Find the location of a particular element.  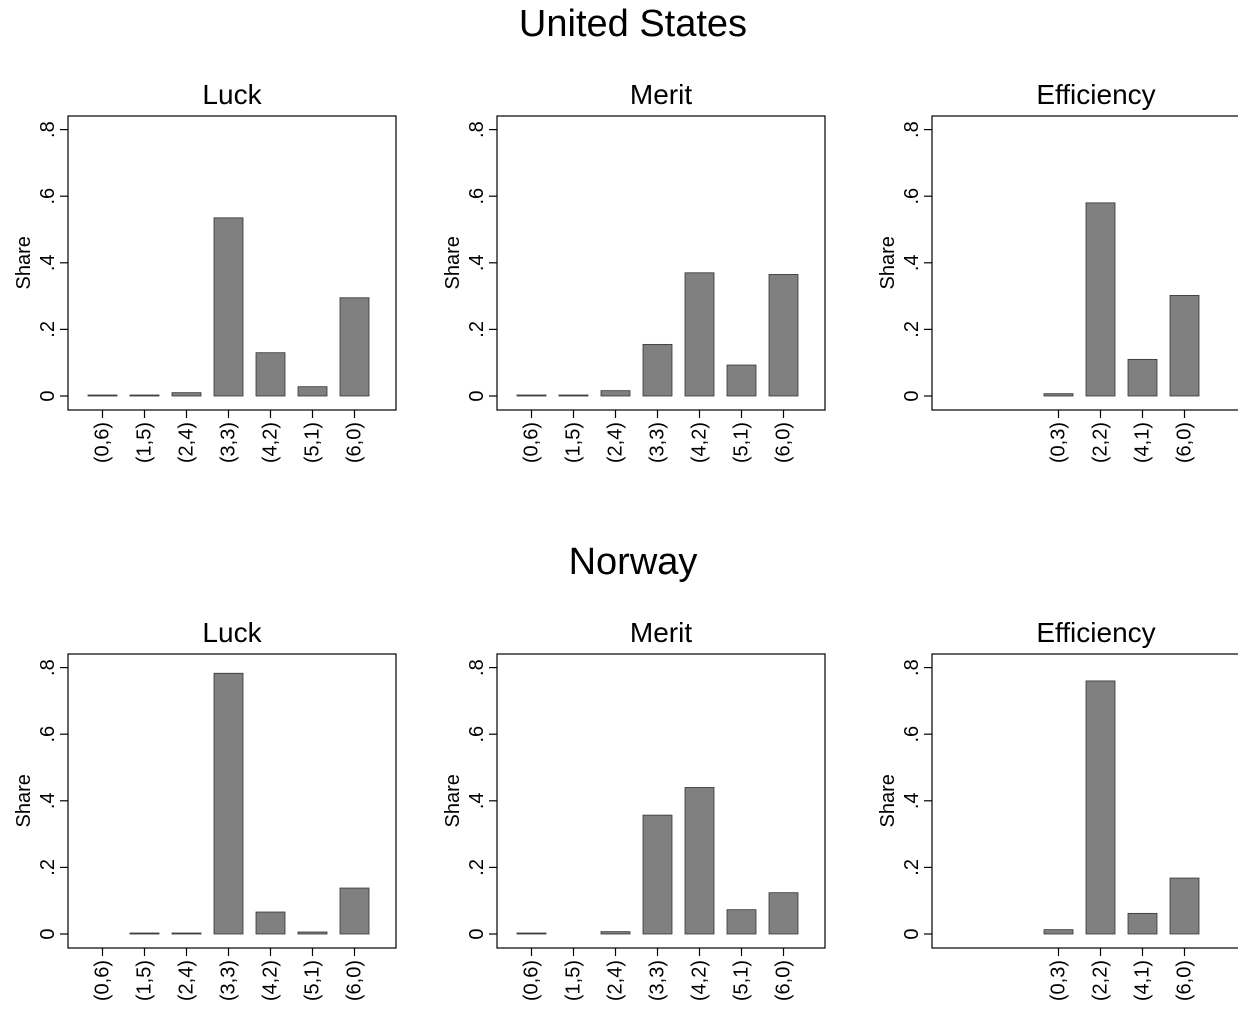

united-states-merit-xtick-label-0-6: (0,6) is located at coordinates (532, 442).